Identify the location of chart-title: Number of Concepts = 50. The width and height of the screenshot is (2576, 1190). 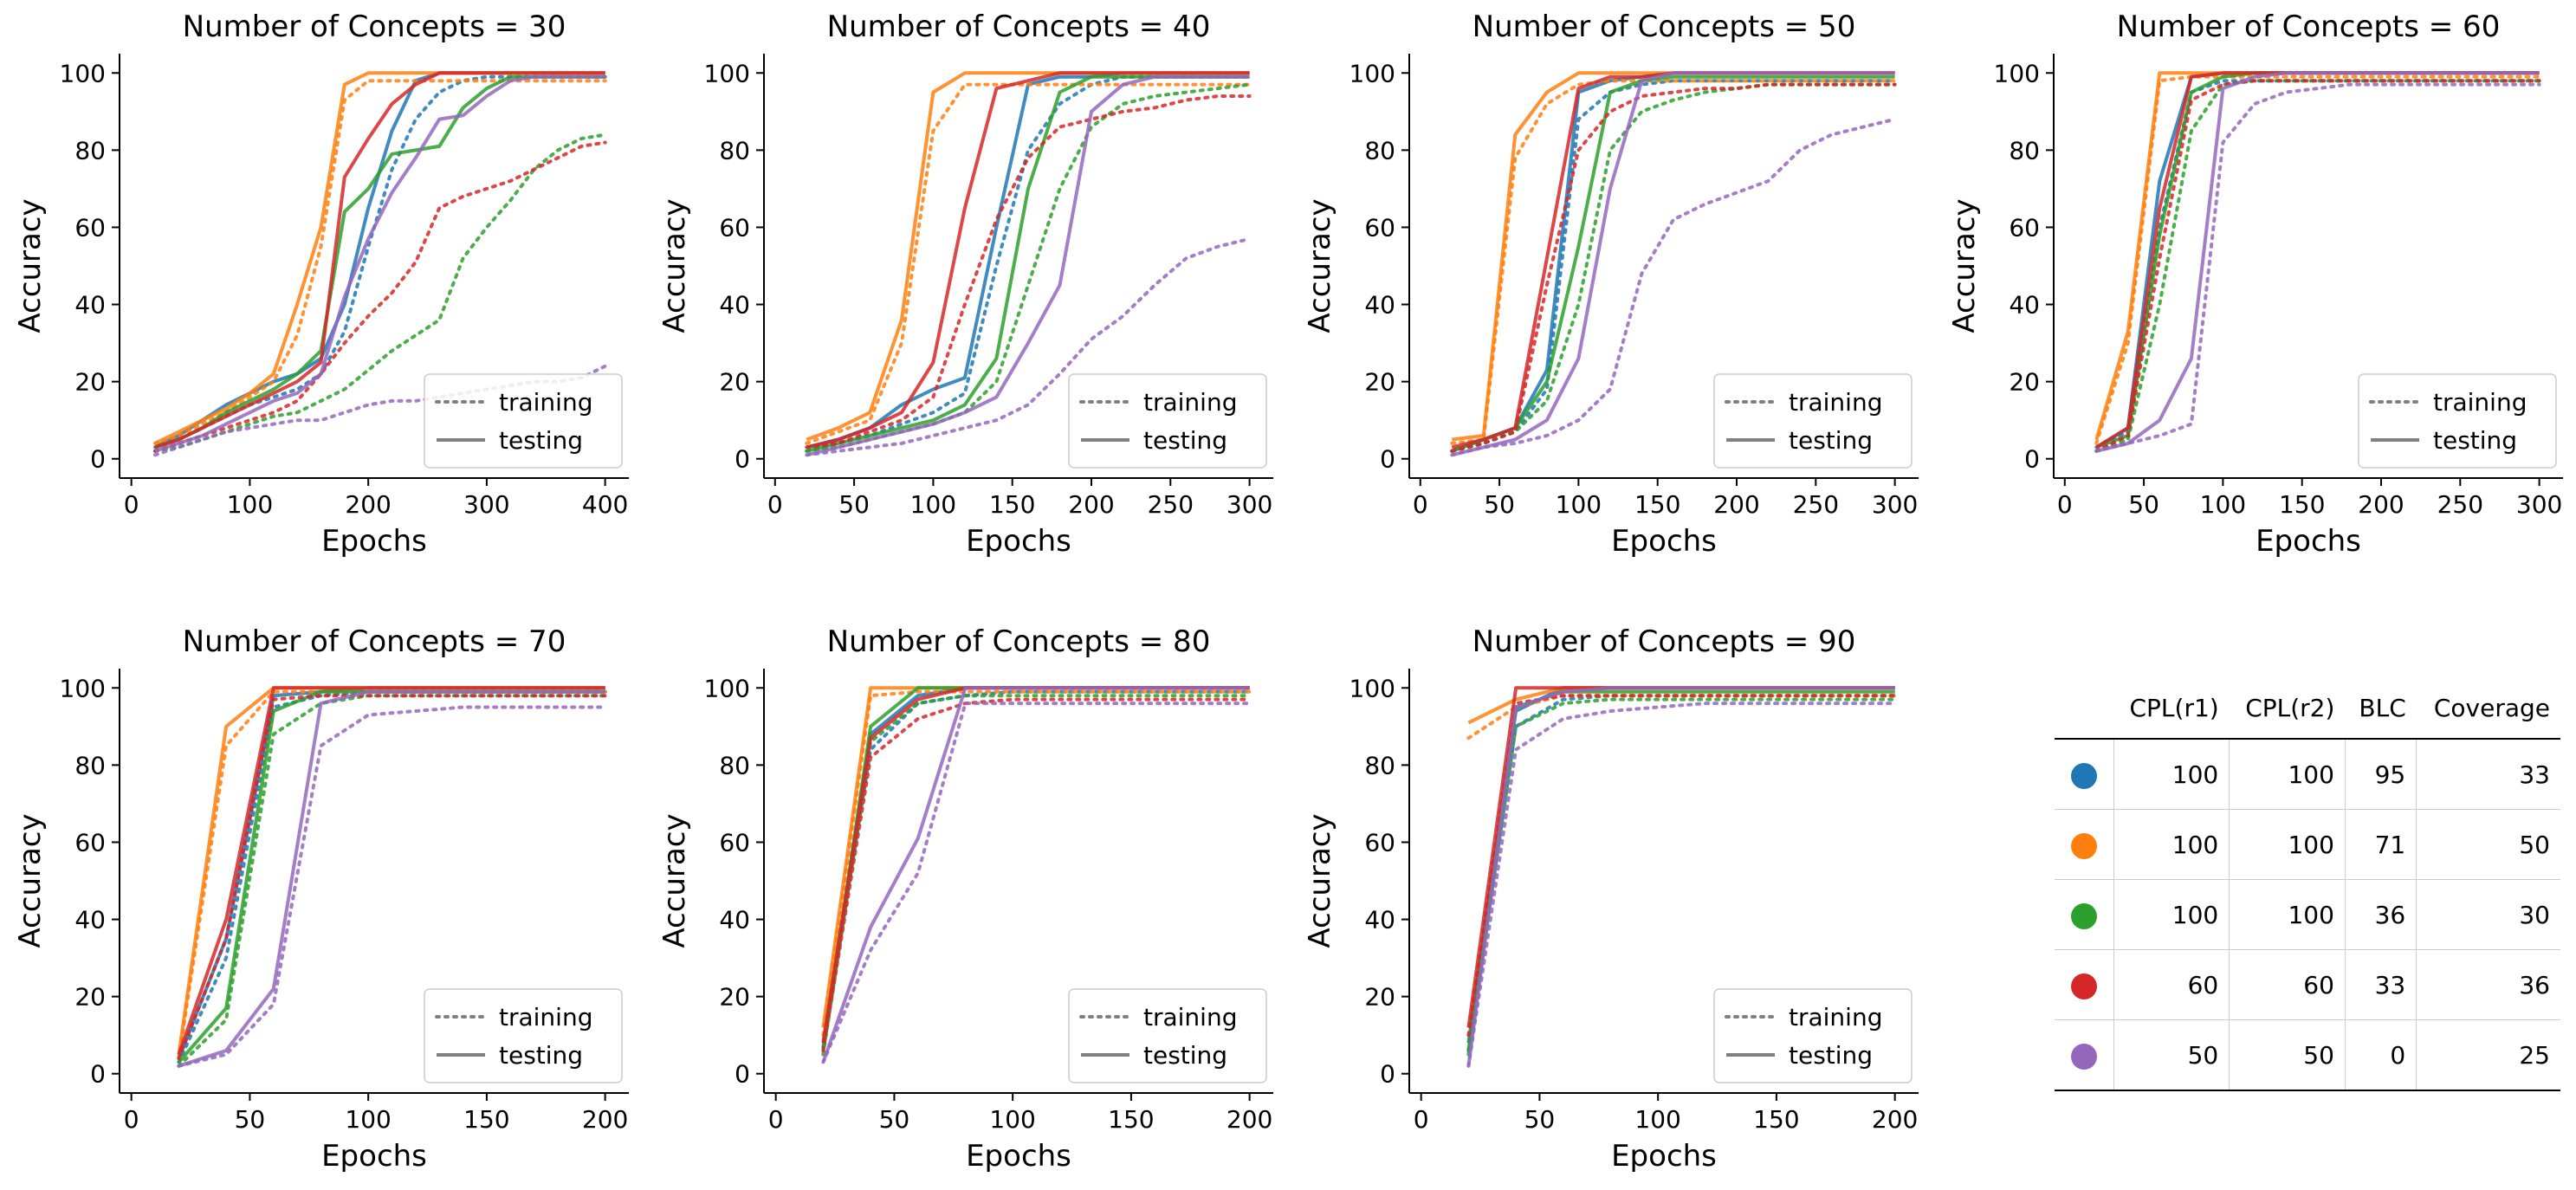
(1664, 27).